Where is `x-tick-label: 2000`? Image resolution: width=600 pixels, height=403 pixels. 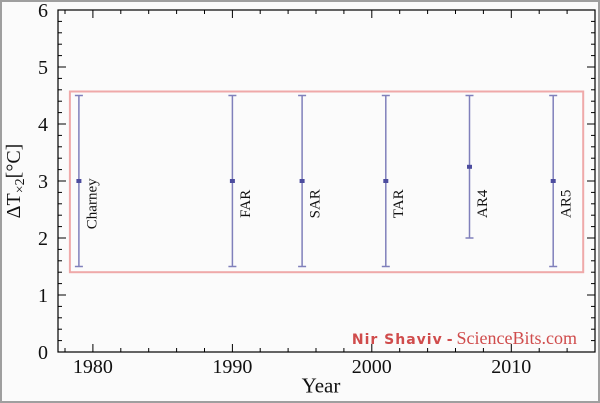 x-tick-label: 2000 is located at coordinates (372, 367).